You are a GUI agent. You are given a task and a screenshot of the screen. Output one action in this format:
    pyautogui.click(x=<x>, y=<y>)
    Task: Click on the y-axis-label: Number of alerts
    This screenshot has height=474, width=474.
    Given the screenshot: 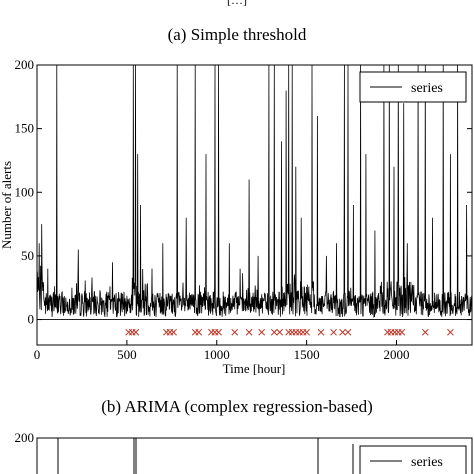 What is the action you would take?
    pyautogui.click(x=7, y=205)
    